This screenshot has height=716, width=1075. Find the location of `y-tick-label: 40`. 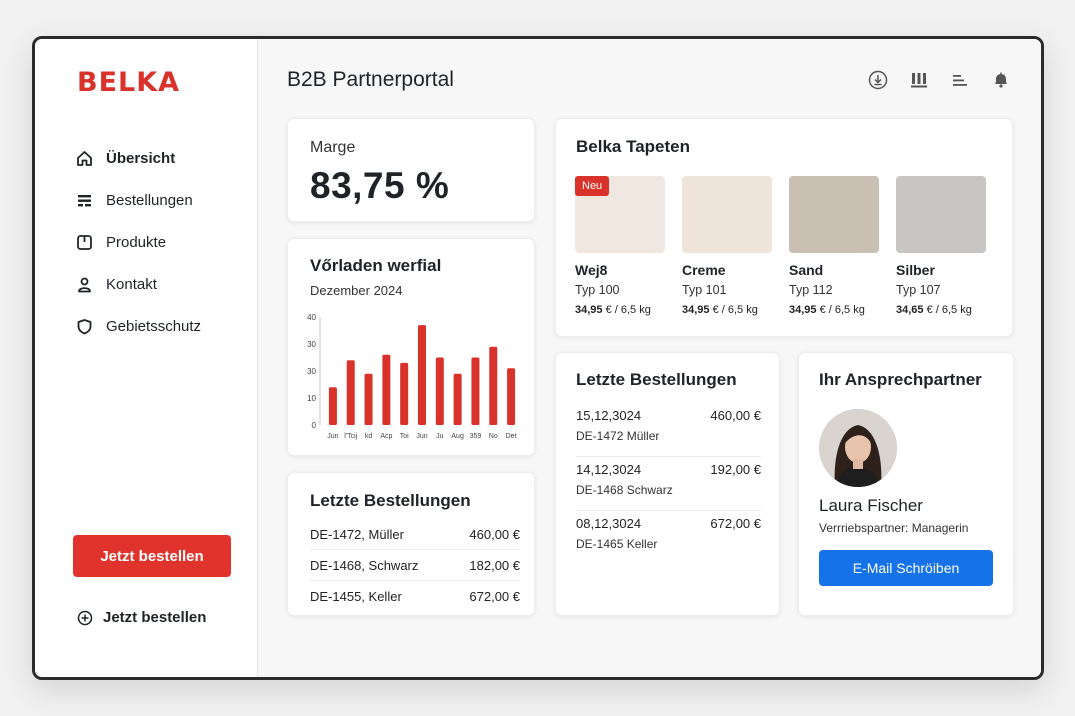

y-tick-label: 40 is located at coordinates (311, 317).